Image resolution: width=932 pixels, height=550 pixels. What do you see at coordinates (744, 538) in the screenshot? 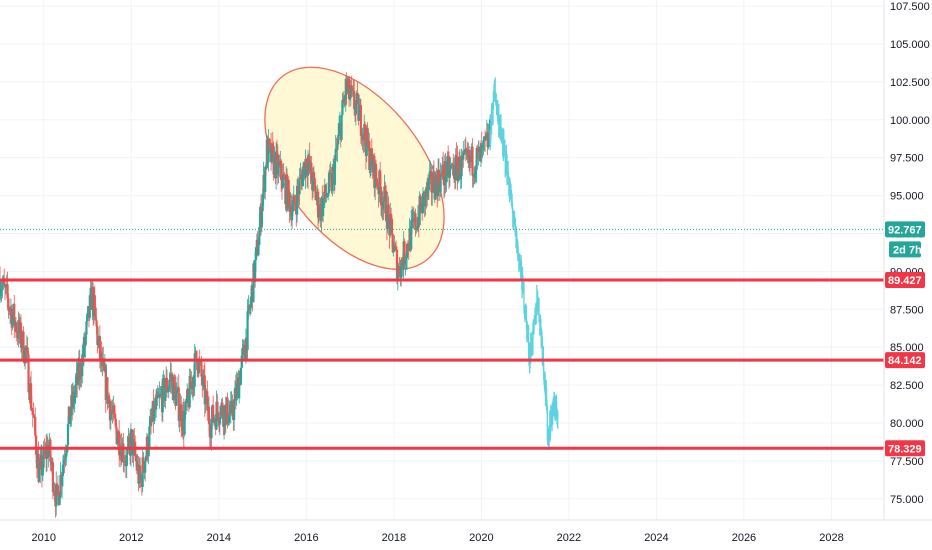
I see `time-tick-label: 2026` at bounding box center [744, 538].